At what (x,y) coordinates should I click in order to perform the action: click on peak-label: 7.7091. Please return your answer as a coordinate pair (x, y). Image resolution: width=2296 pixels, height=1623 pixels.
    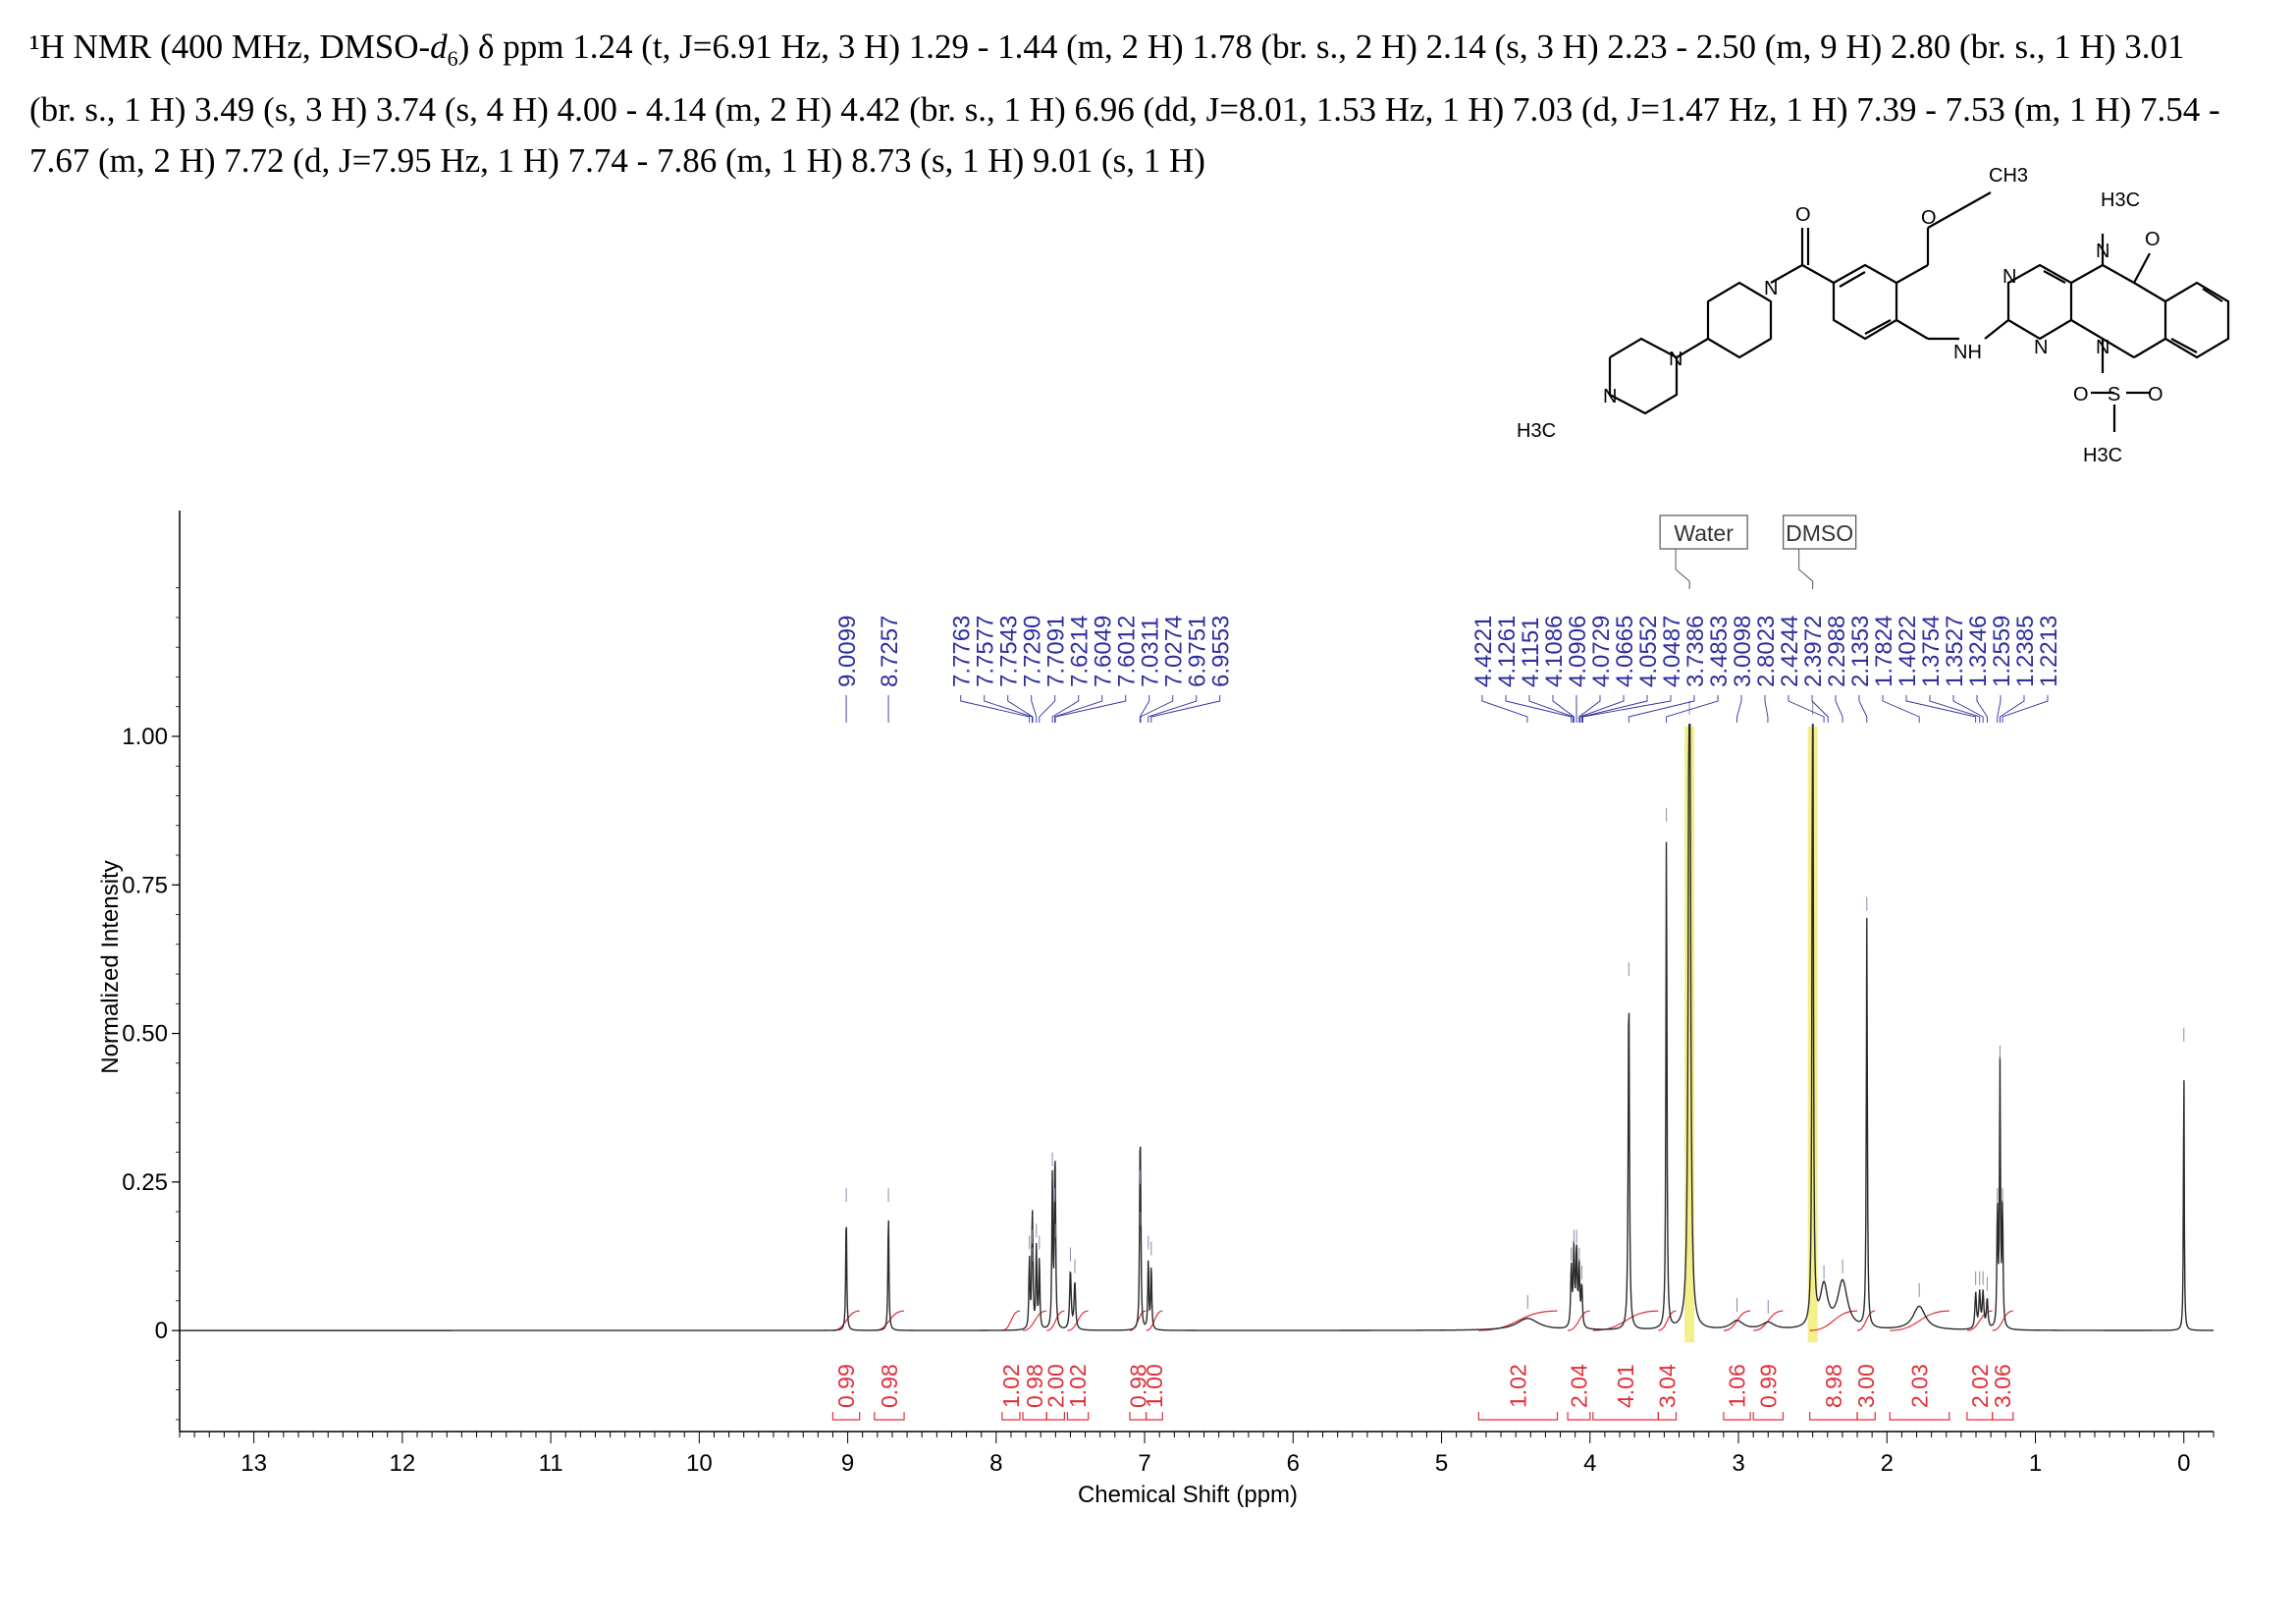
    Looking at the image, I should click on (1057, 651).